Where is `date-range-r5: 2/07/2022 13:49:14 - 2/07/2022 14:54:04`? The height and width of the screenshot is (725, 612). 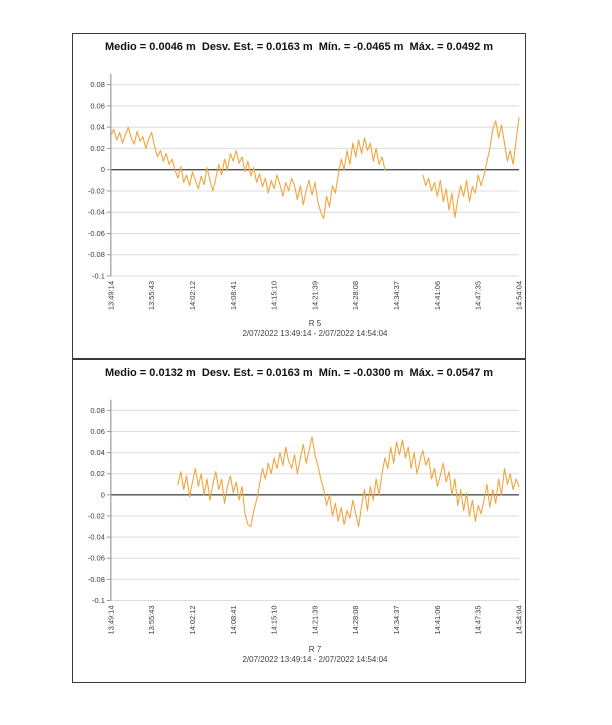 date-range-r5: 2/07/2022 13:49:14 - 2/07/2022 14:54:04 is located at coordinates (315, 333).